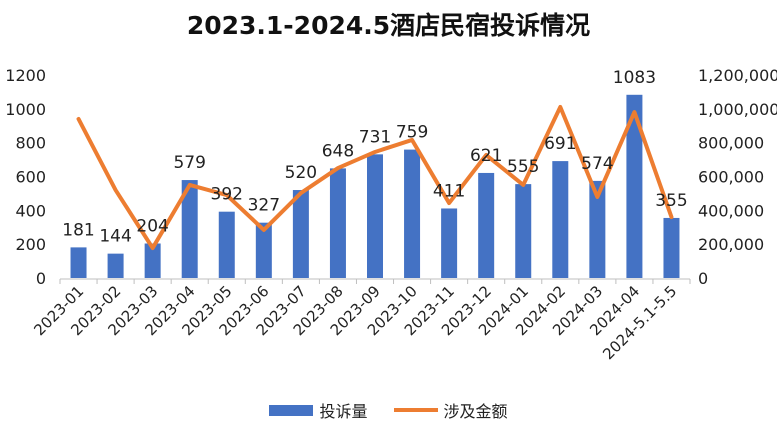 This screenshot has height=428, width=777. Describe the element at coordinates (731, 143) in the screenshot. I see `right-tick-label: 800,000` at that location.